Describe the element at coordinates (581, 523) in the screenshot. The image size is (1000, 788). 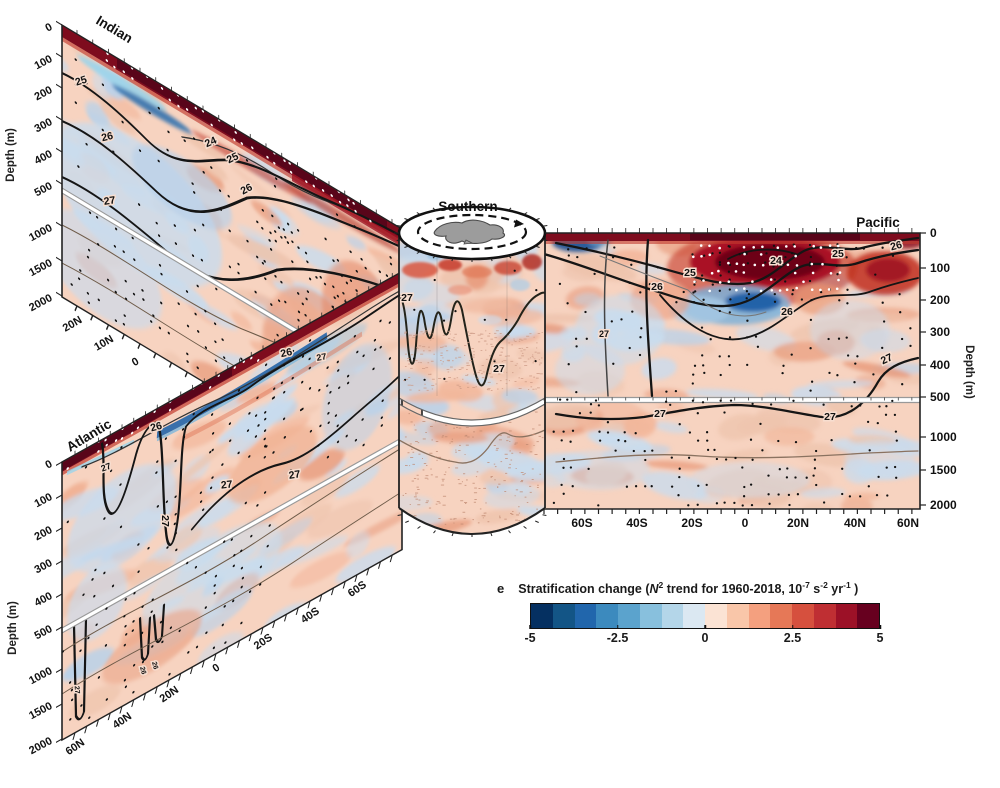
I see `tick-label: 60S` at that location.